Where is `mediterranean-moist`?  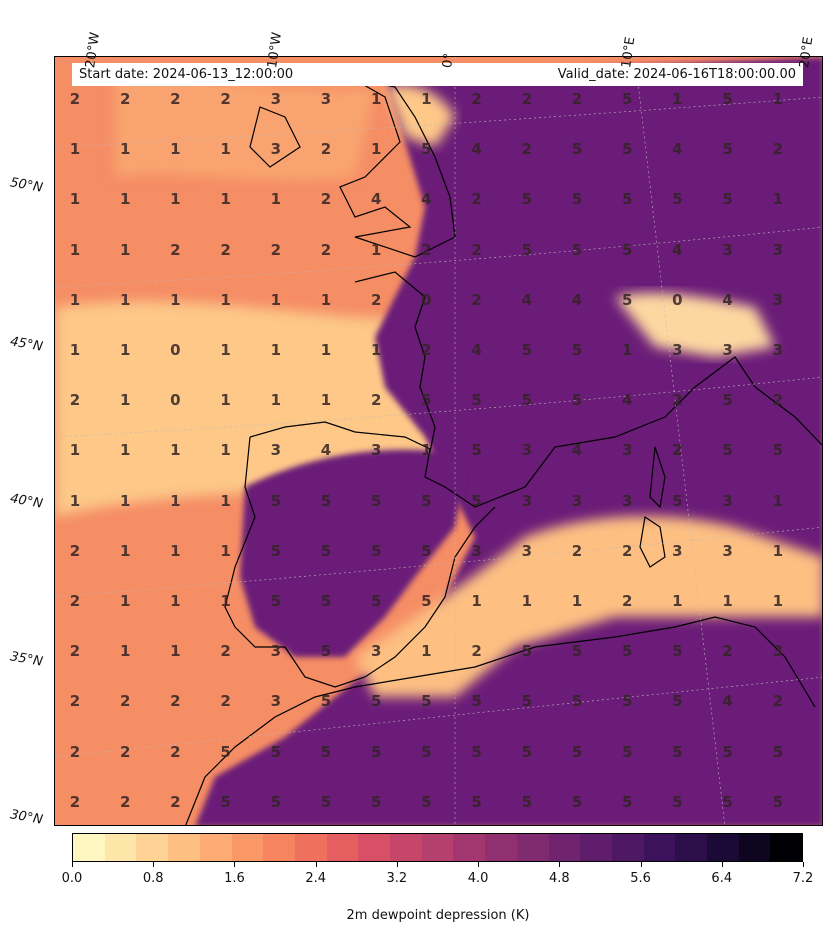 mediterranean-moist is located at coordinates (588, 606).